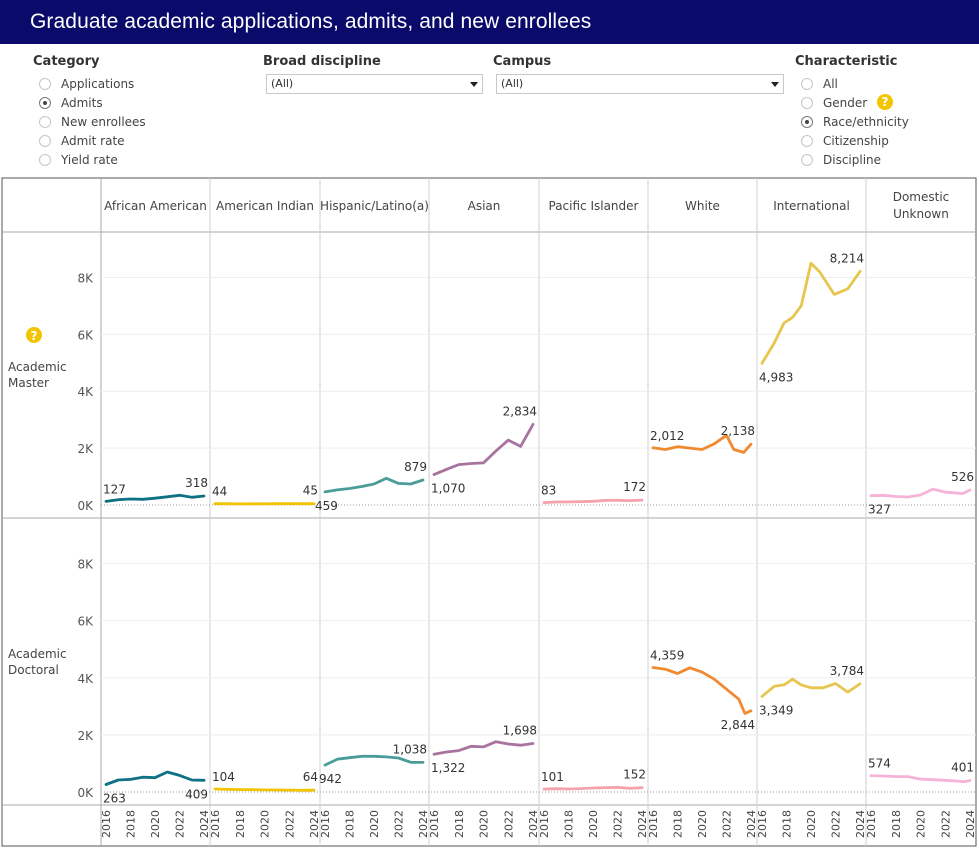 The height and width of the screenshot is (849, 979). I want to click on characteristic-option-label: Race/ethnicity, so click(866, 121).